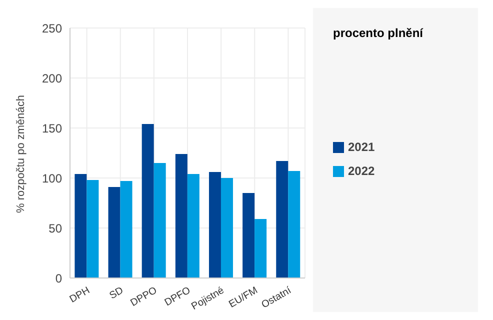  Describe the element at coordinates (361, 147) in the screenshot. I see `legend-label: 2021` at that location.